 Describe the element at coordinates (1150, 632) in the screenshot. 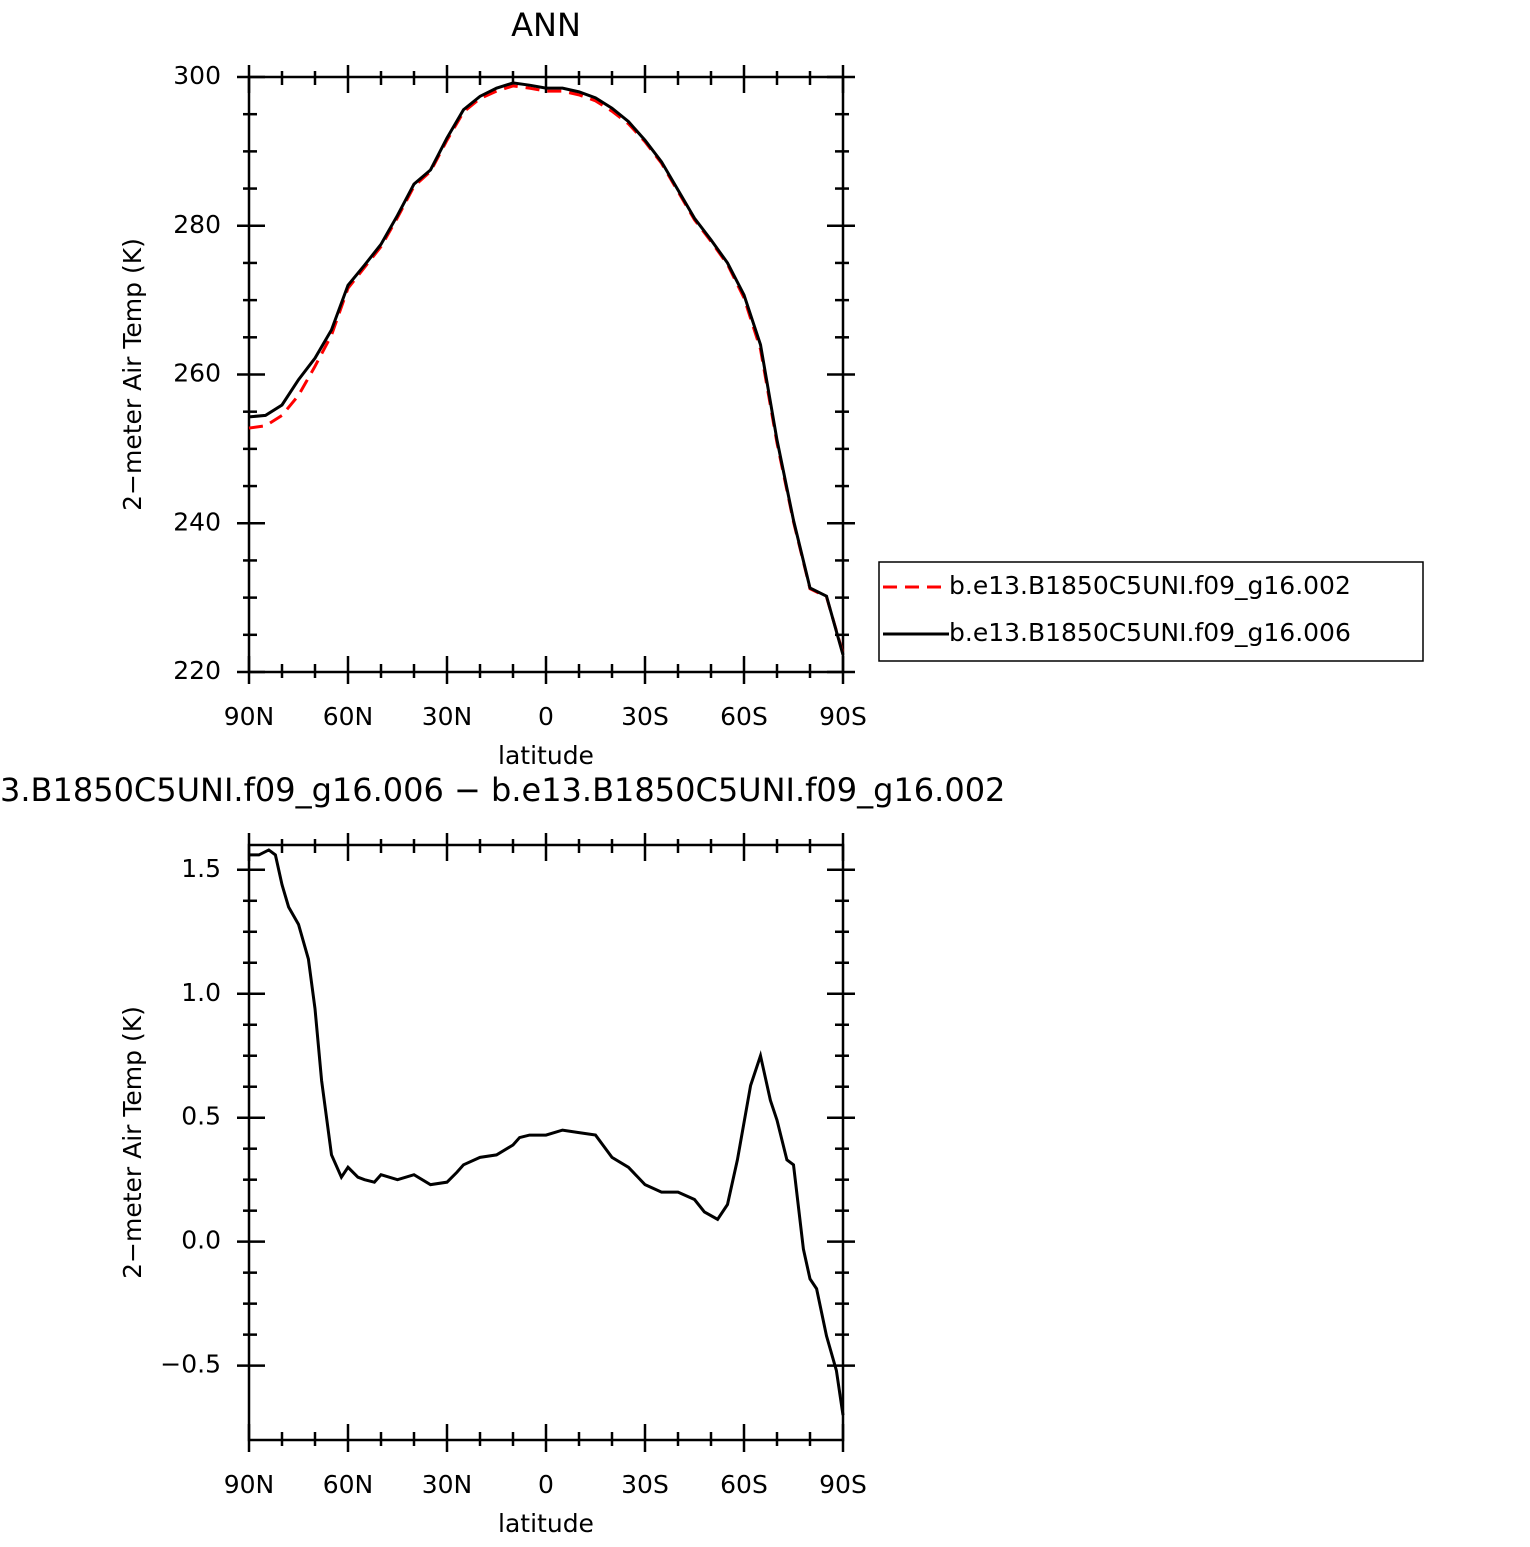

I see `legend-label: b.e13.B1850C5UNI.f09_g16.006` at that location.